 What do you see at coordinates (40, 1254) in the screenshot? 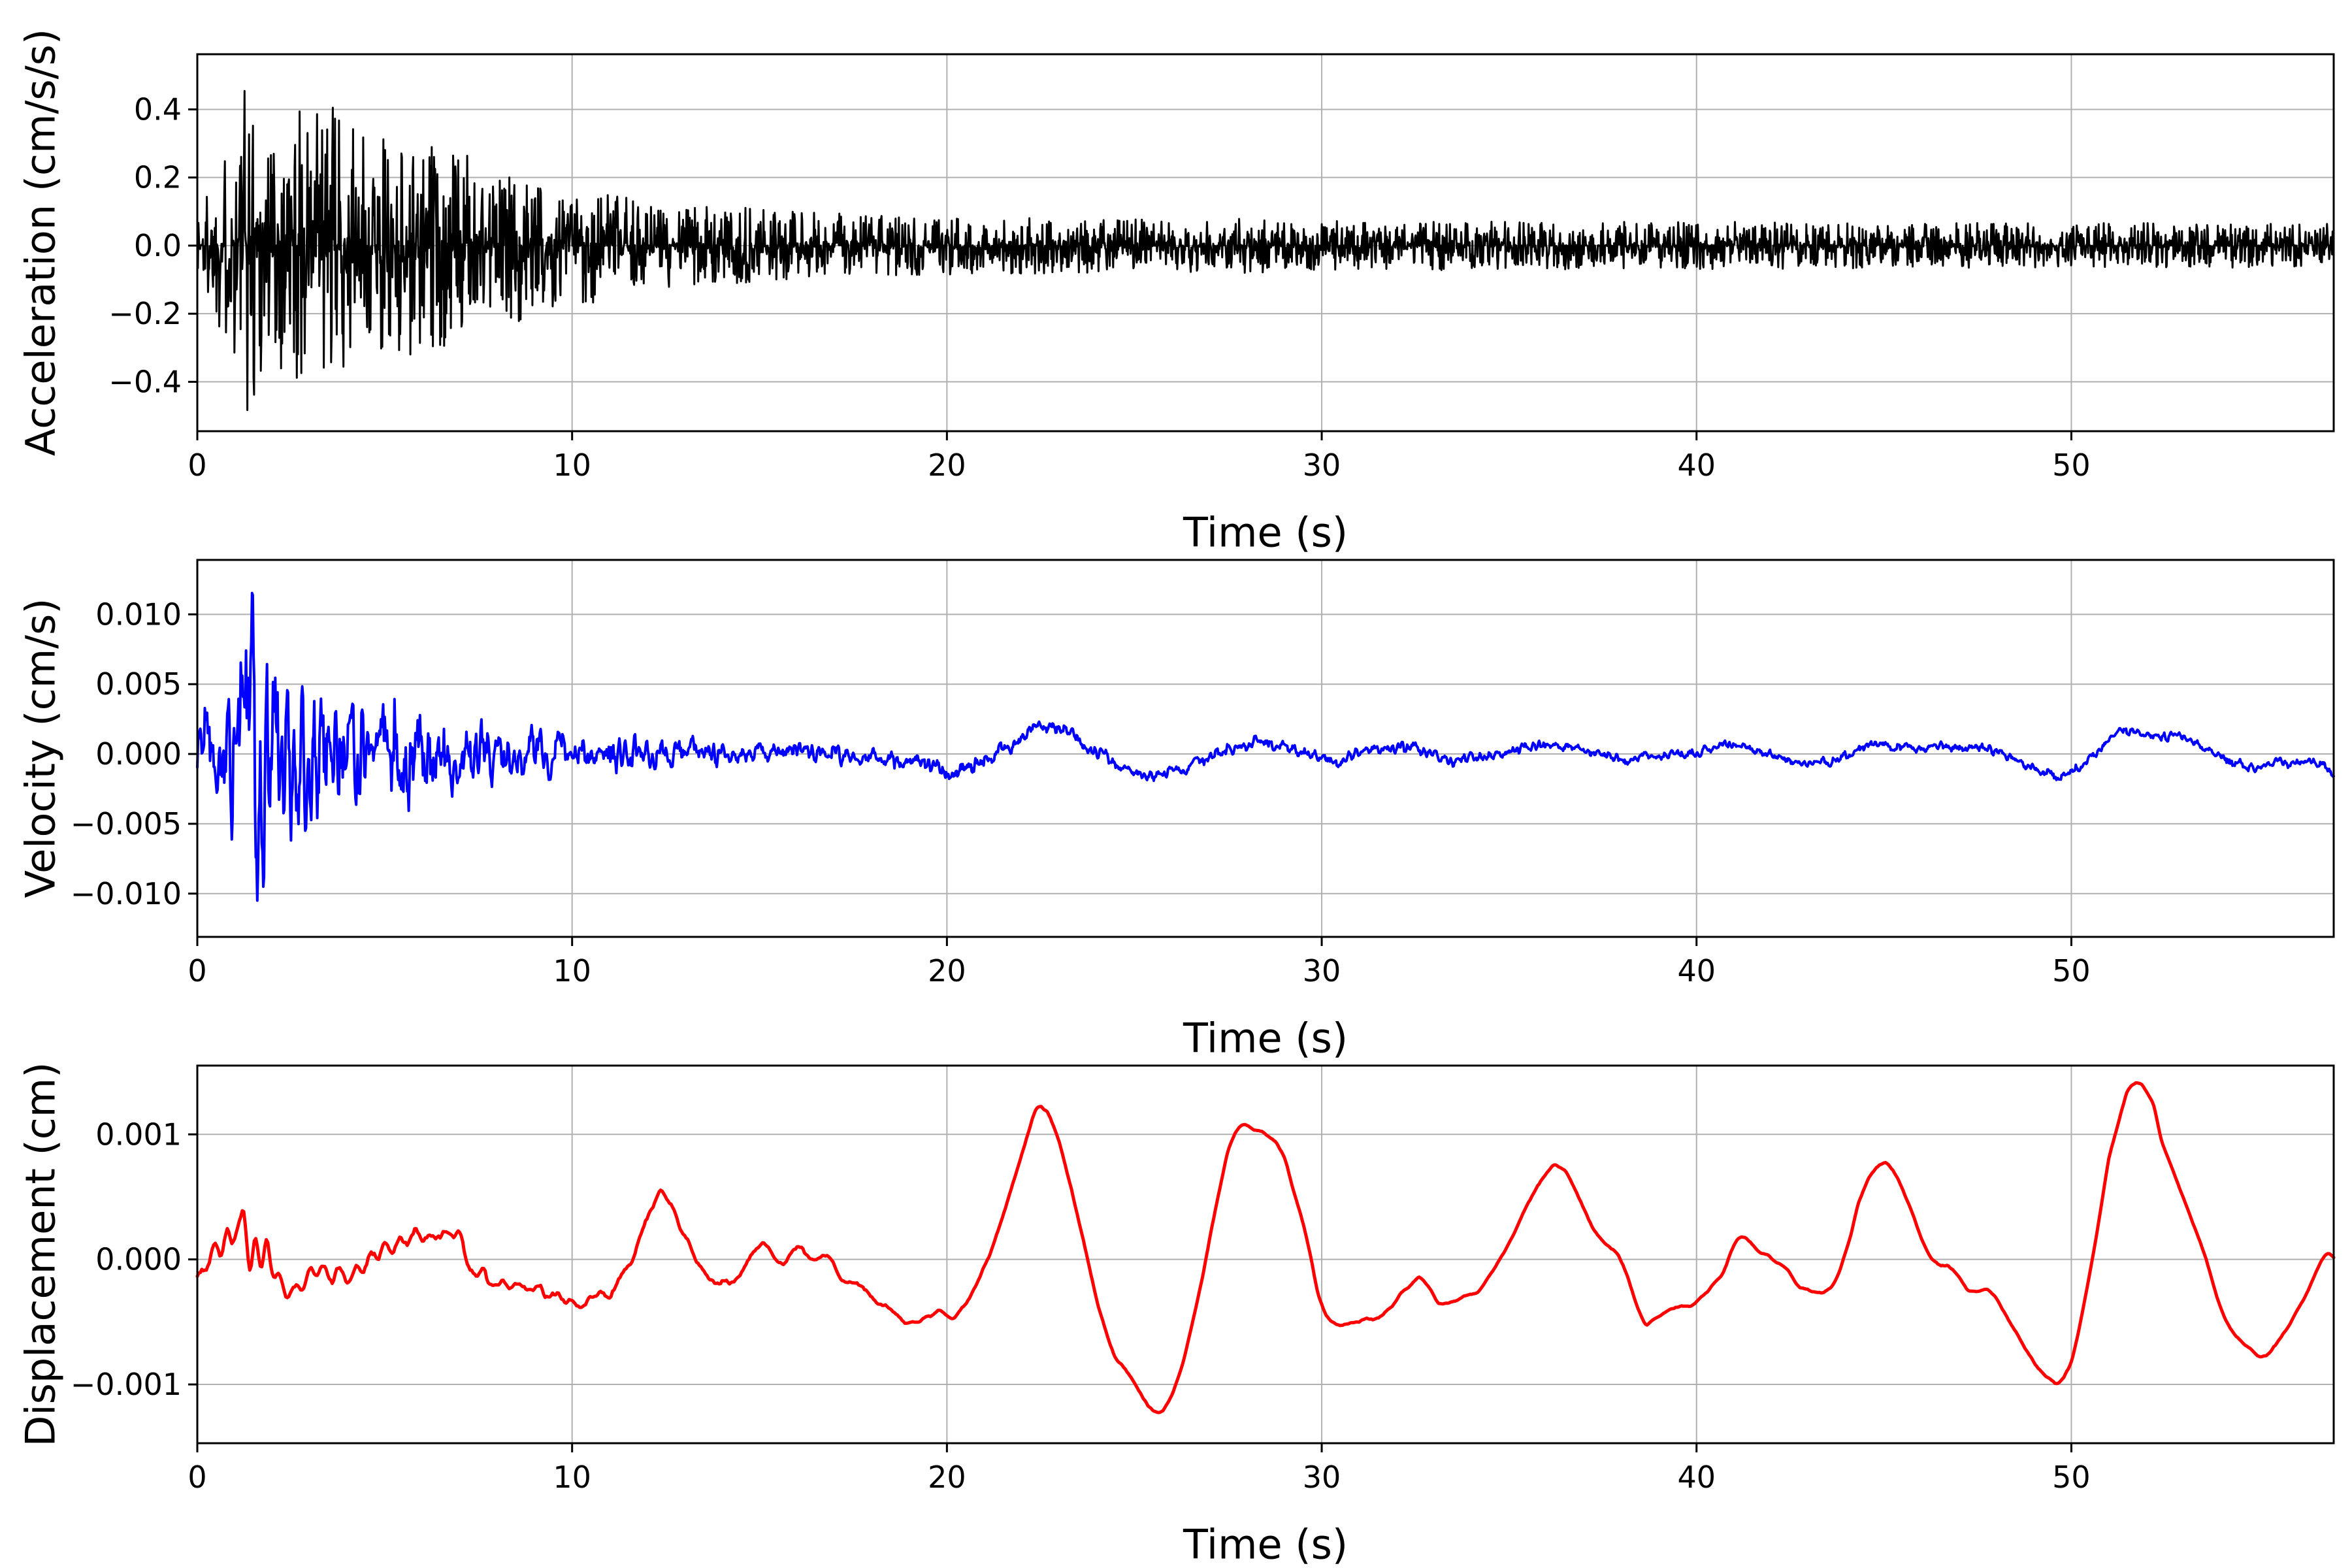
I see `displacement-ylabel: Displacement (cm)` at bounding box center [40, 1254].